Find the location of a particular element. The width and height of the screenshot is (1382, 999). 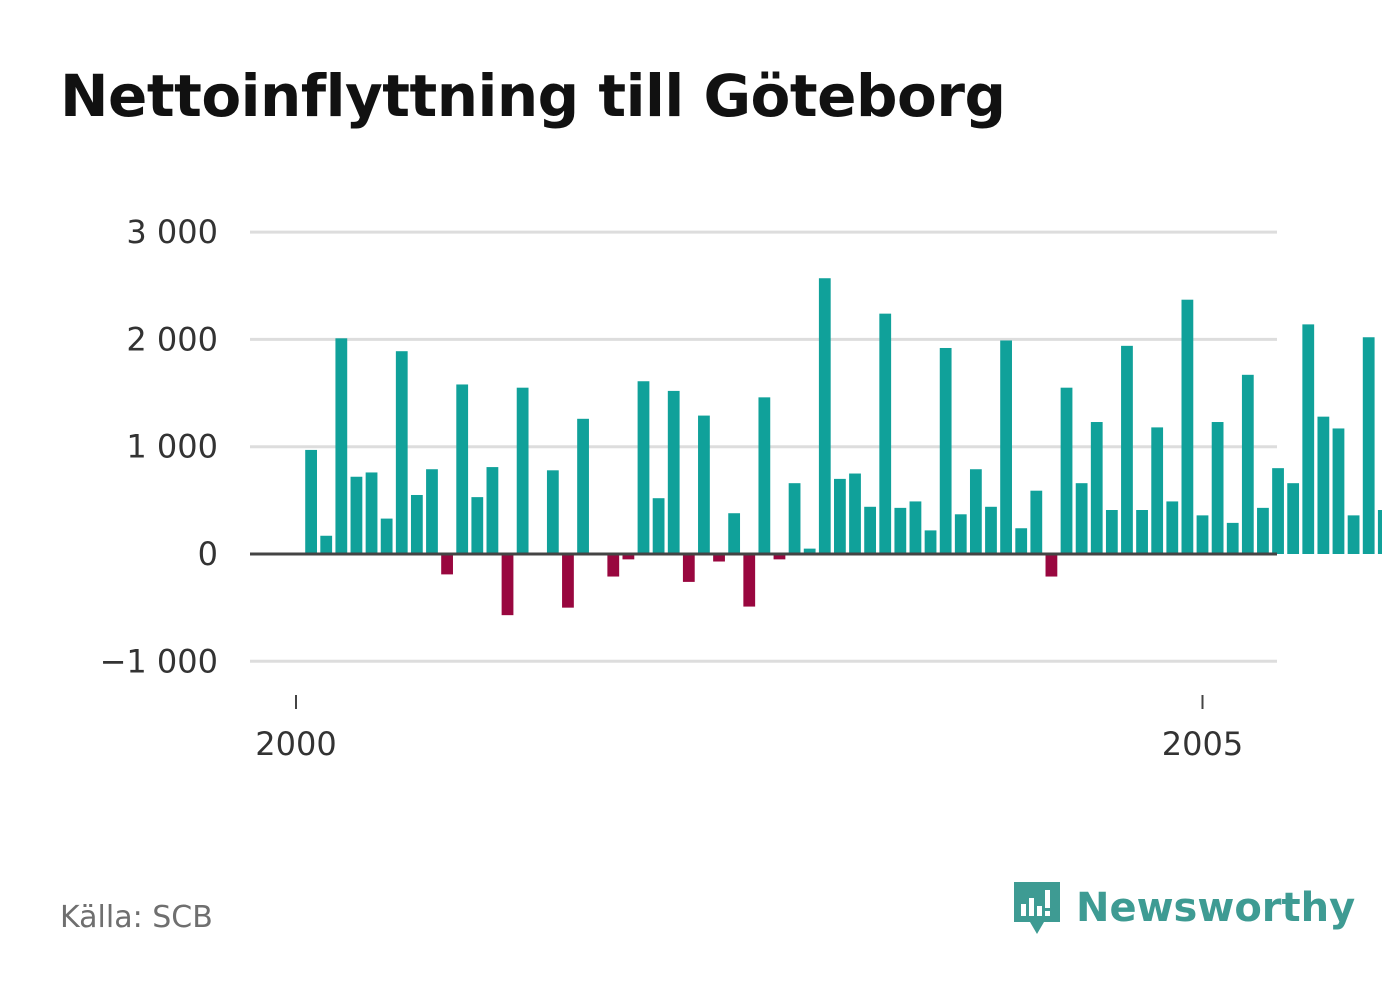

x-axis-ticks: 200020052010201520202025 is located at coordinates (749, 729).